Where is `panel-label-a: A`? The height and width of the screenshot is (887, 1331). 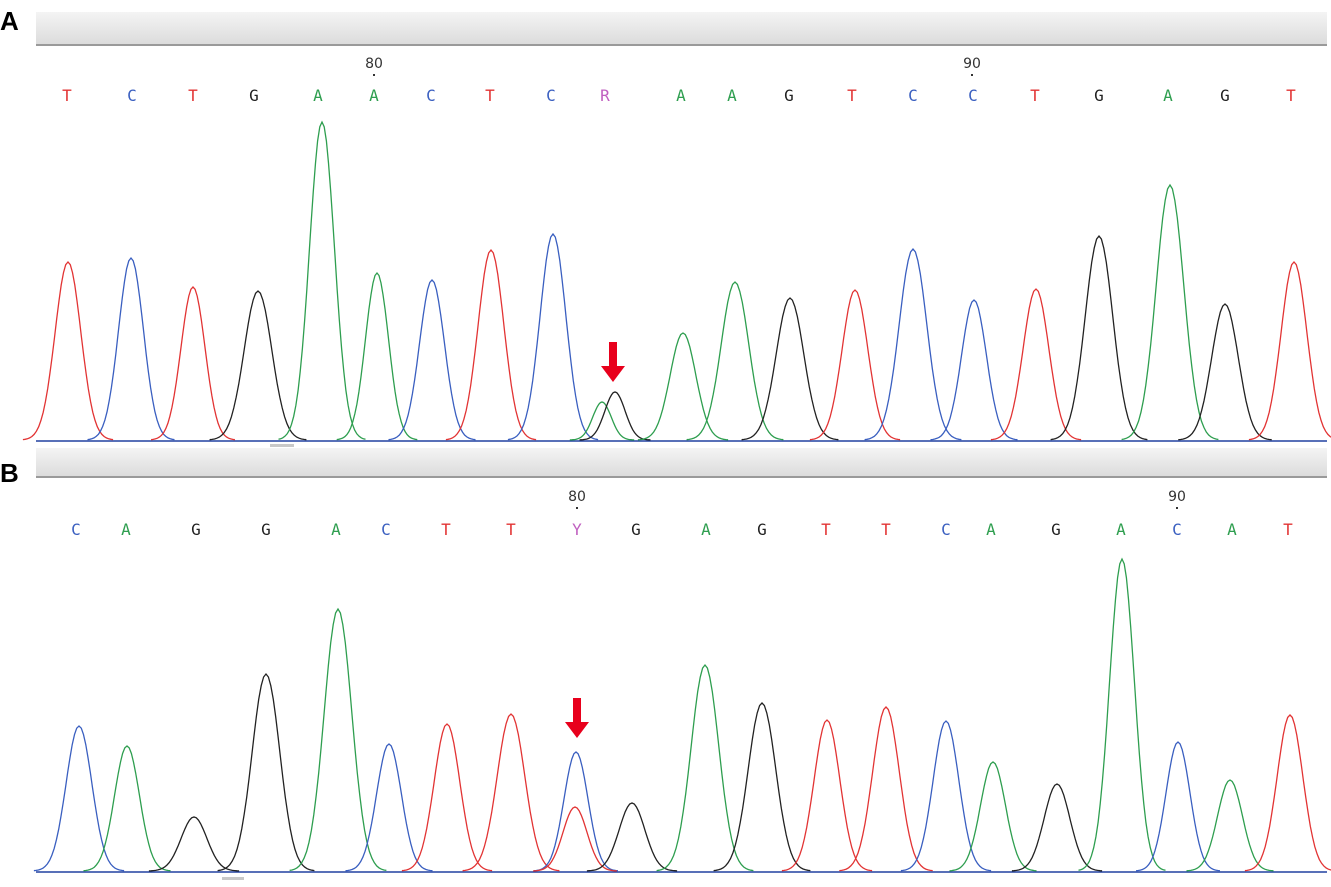 panel-label-a: A is located at coordinates (9, 21).